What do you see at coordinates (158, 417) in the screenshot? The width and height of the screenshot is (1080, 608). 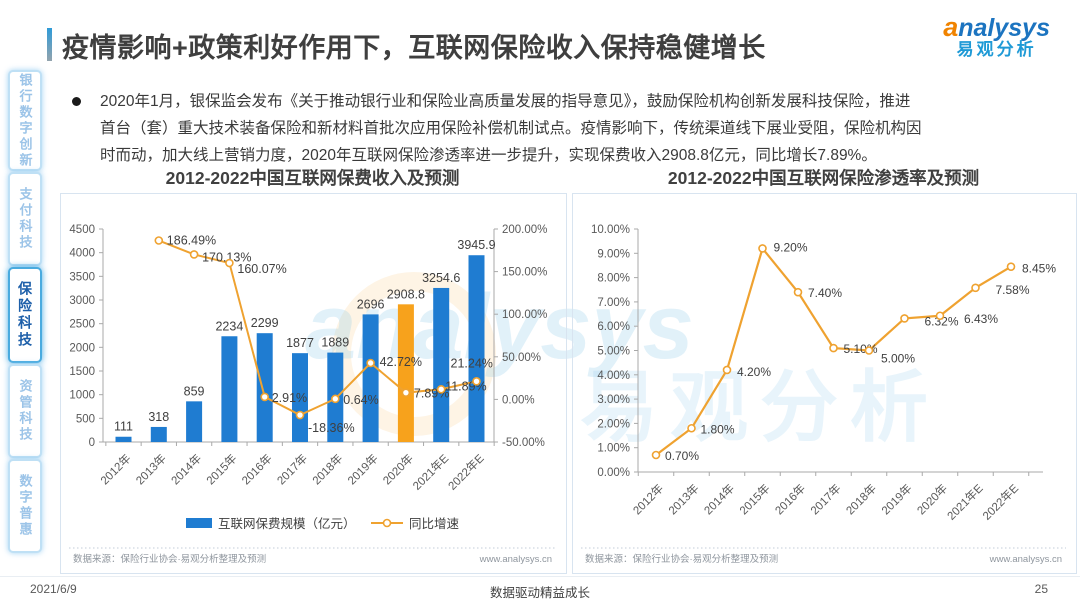 I see `bar-value-label: 318` at bounding box center [158, 417].